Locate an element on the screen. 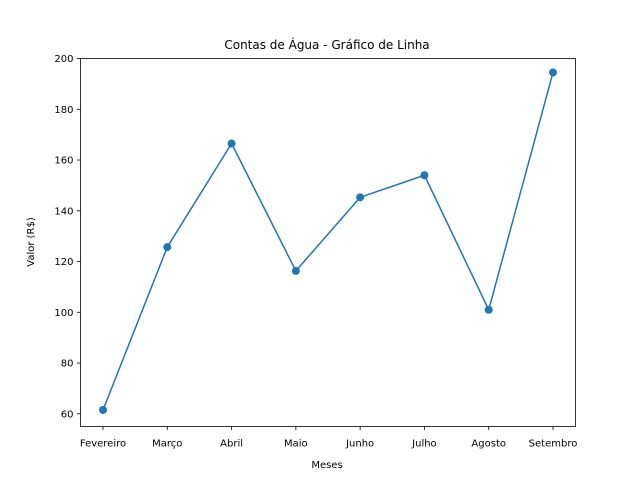 The width and height of the screenshot is (640, 484). x-tick-label: Abril is located at coordinates (231, 444).